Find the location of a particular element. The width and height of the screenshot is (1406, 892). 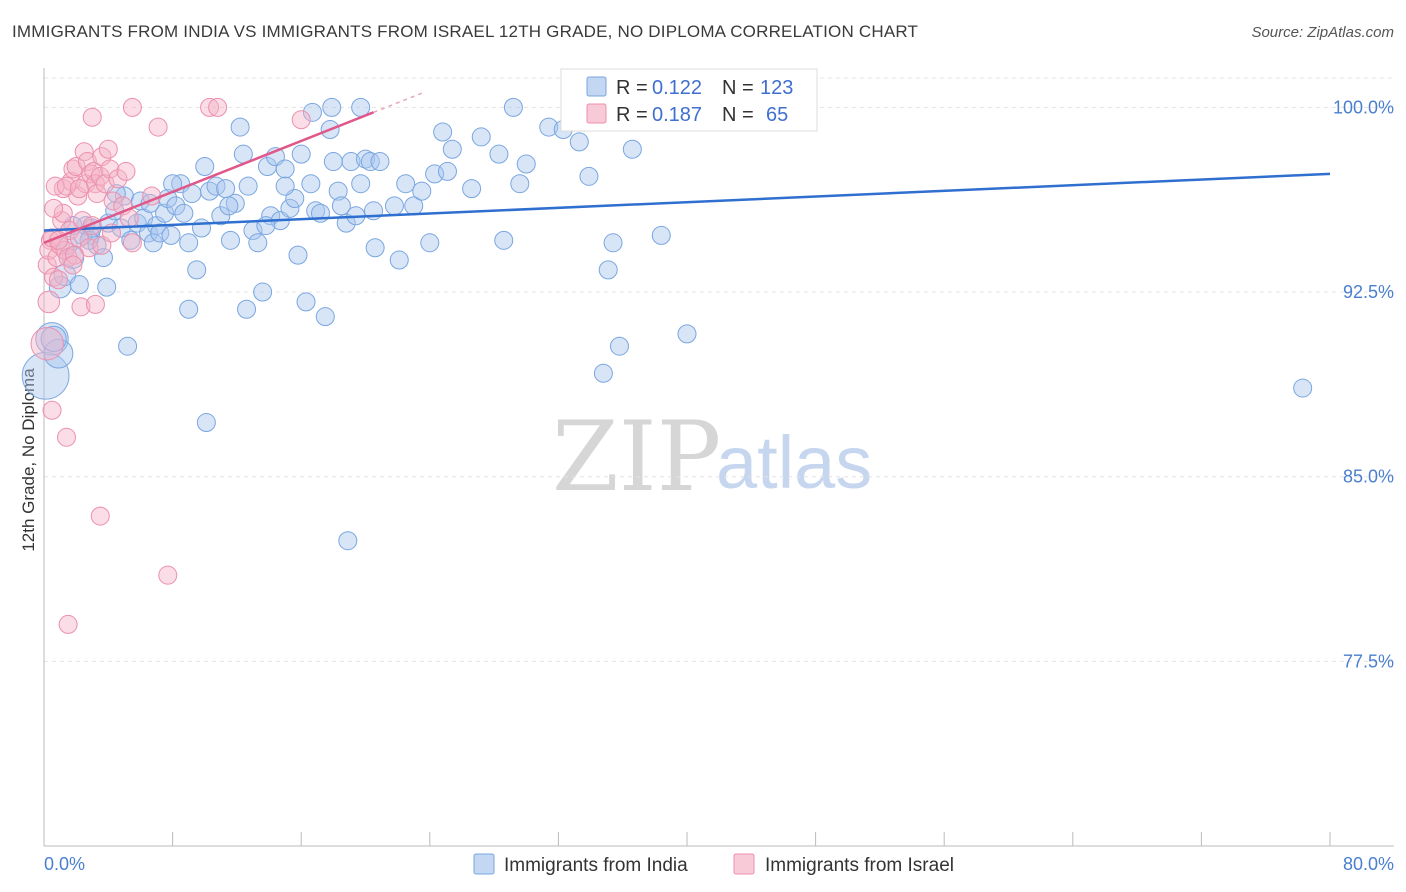

legend-israel-swatch is located at coordinates (744, 864).